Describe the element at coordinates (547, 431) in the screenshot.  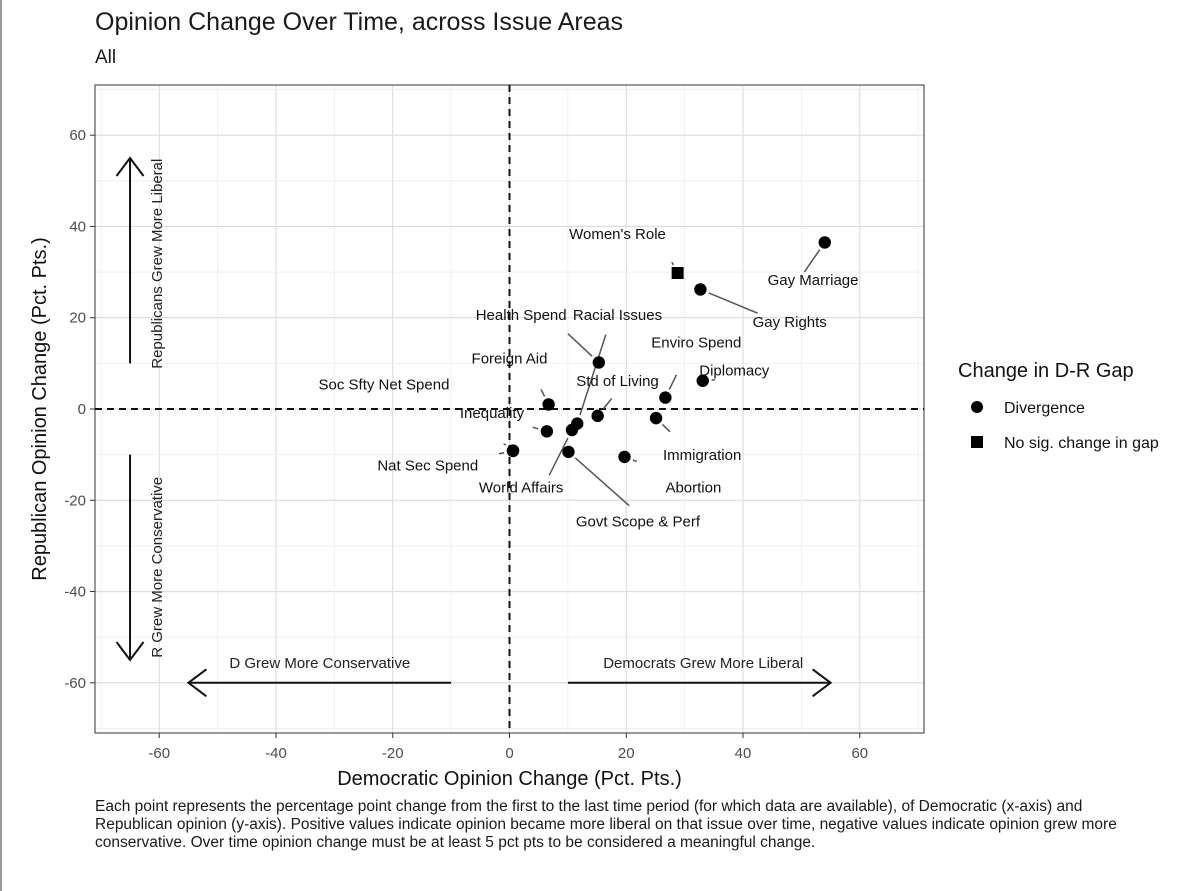
I see `point-inequality` at that location.